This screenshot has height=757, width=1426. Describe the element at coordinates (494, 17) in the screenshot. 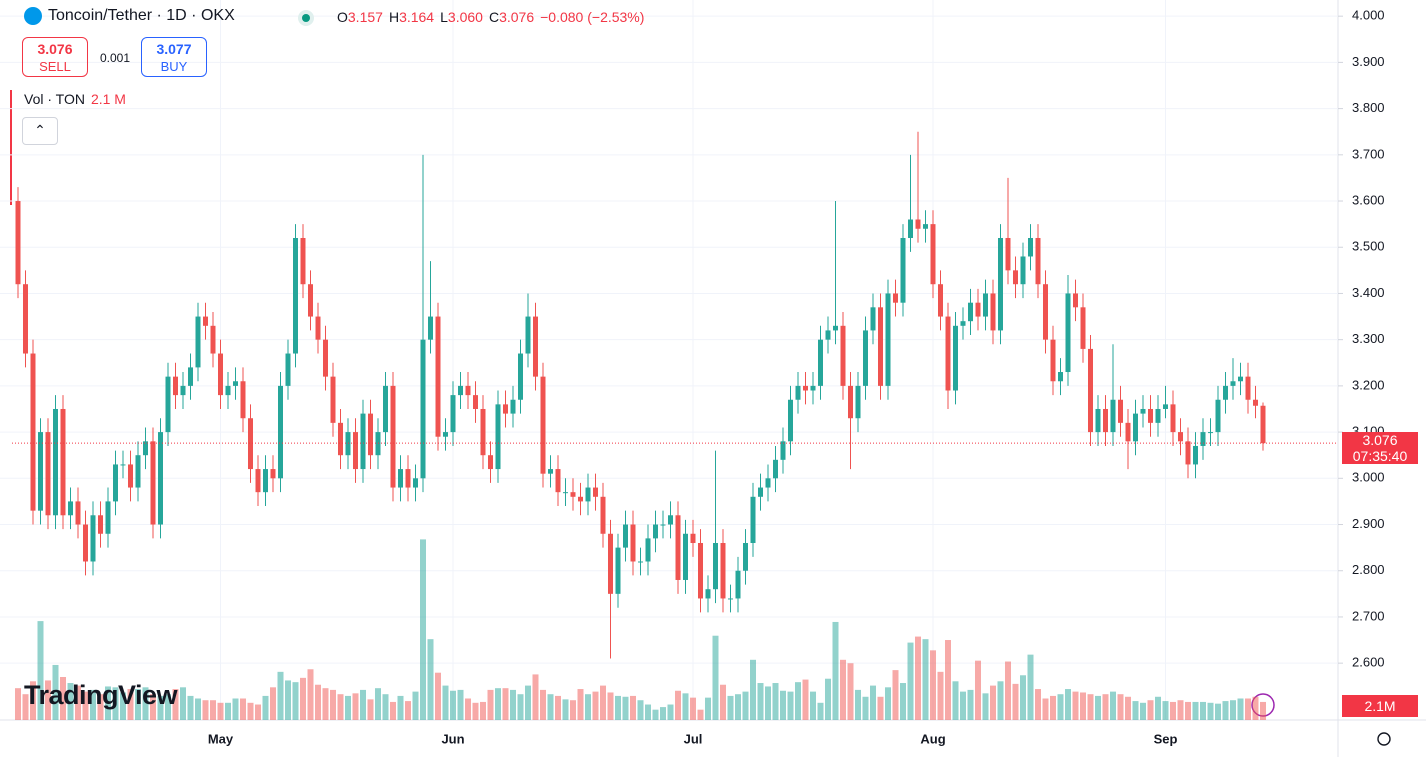

I see `close-key: C` at that location.